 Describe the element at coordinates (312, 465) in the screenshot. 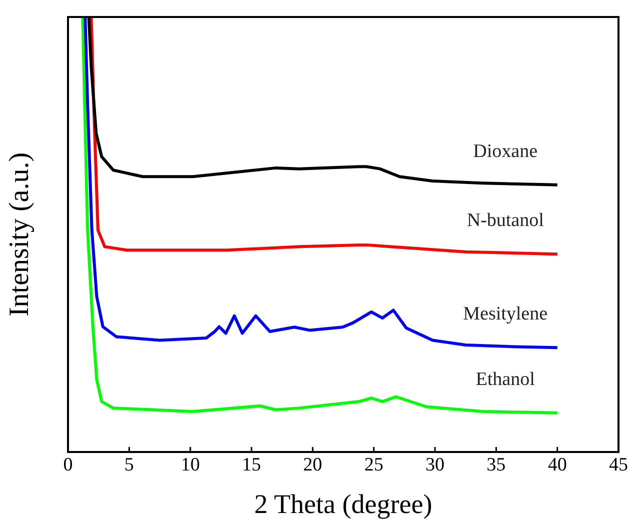

I see `x-tick-label: 20` at that location.